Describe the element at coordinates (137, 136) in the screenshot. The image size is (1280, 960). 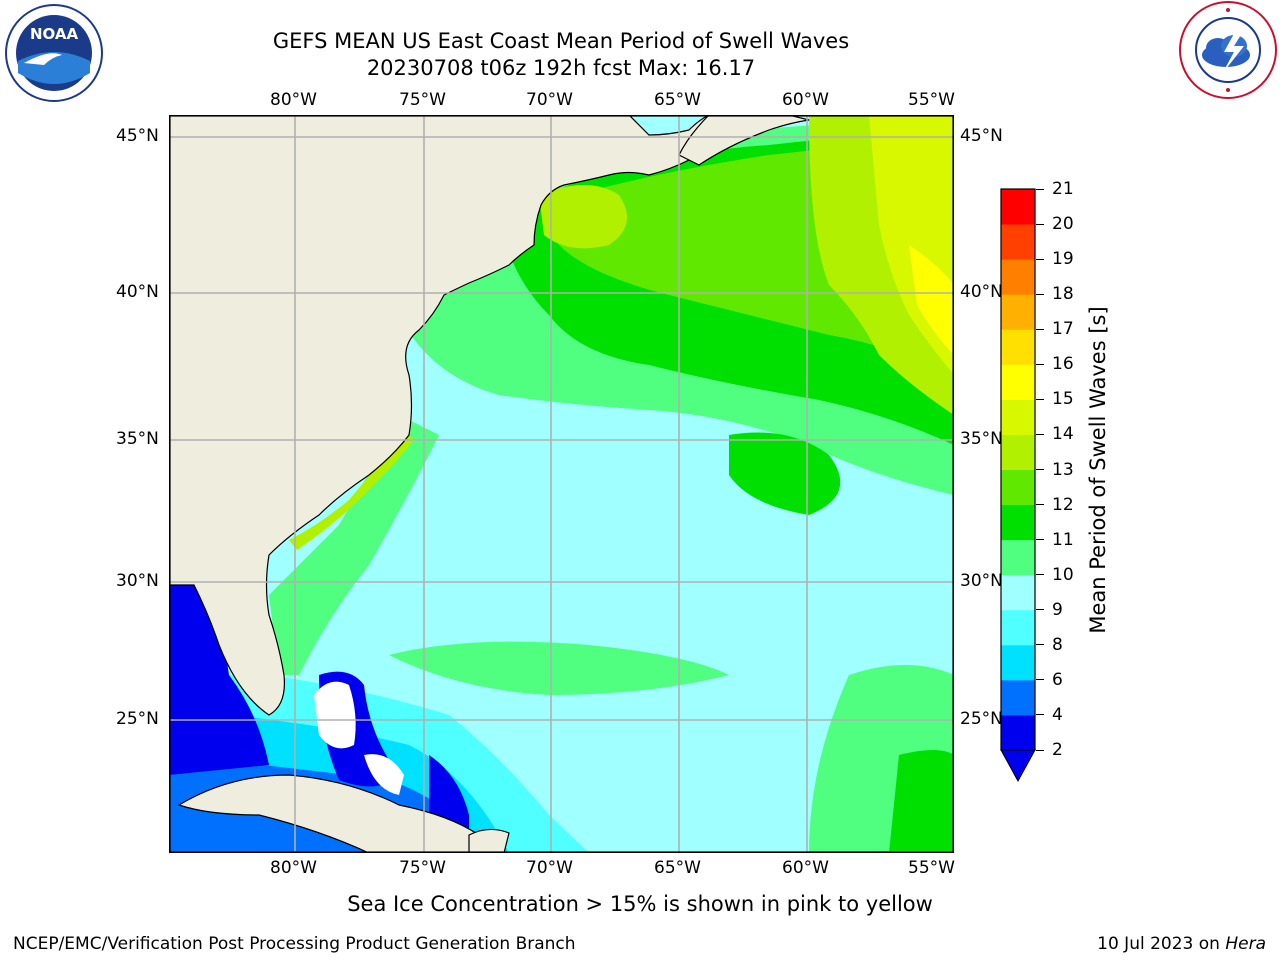
I see `lat-label-left-45n: 45°N` at that location.